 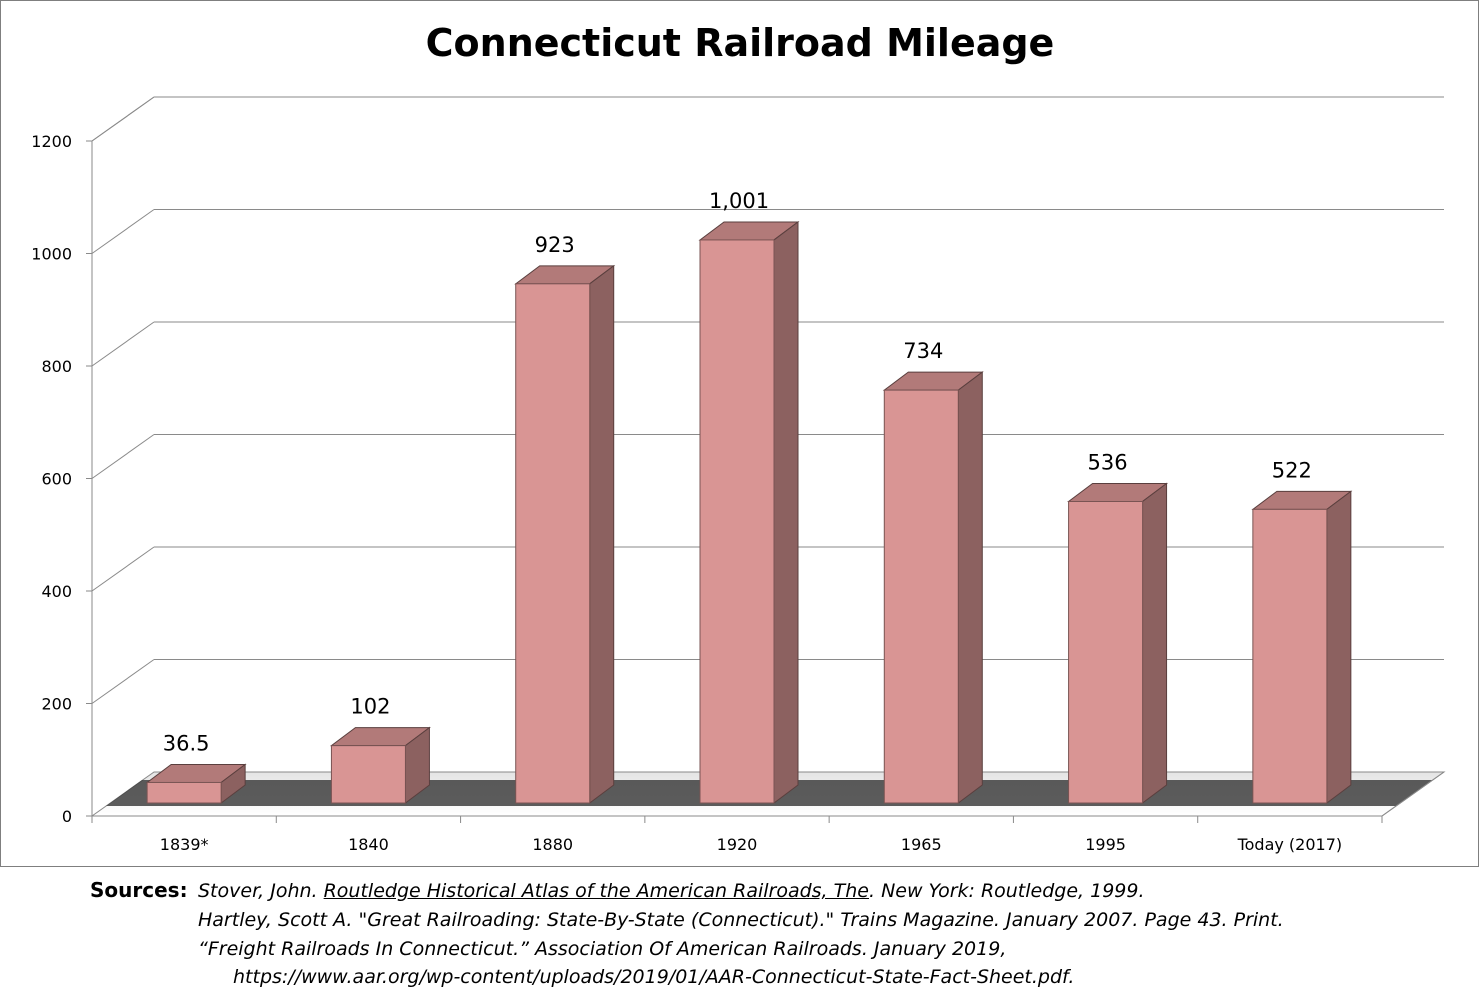 I want to click on y-tick-label: 600, so click(x=56, y=479).